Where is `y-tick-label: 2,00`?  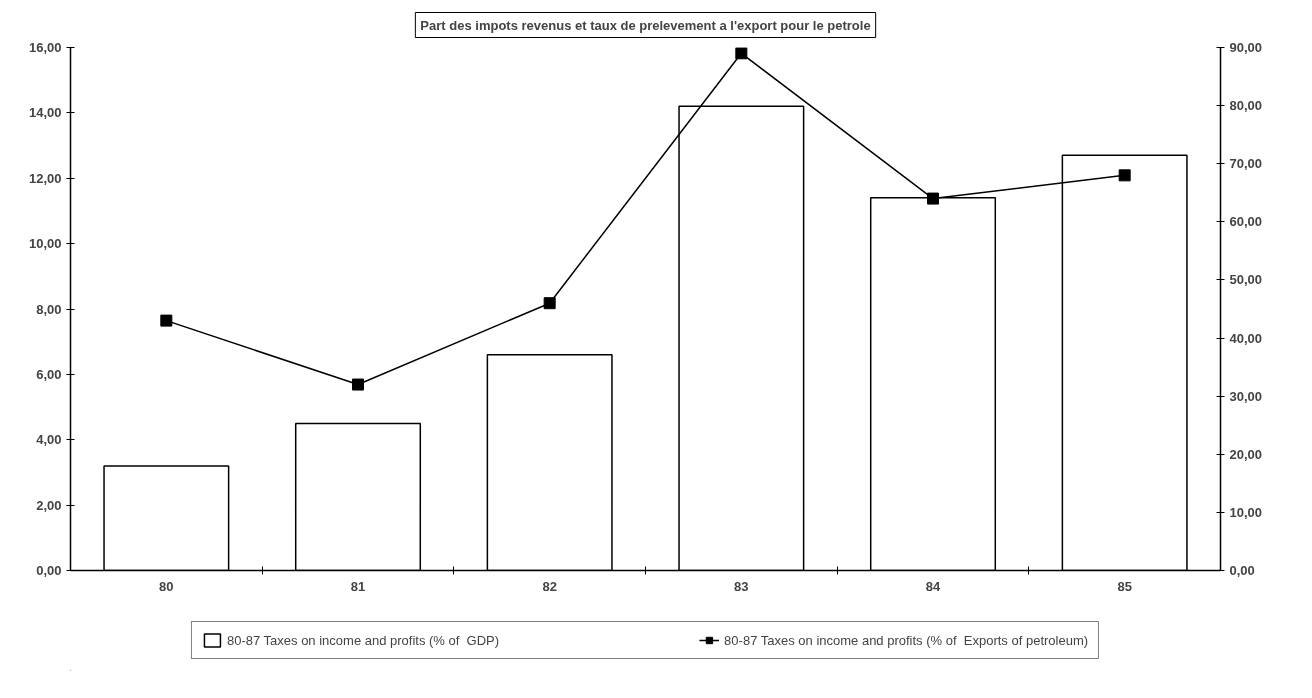
y-tick-label: 2,00 is located at coordinates (49, 505).